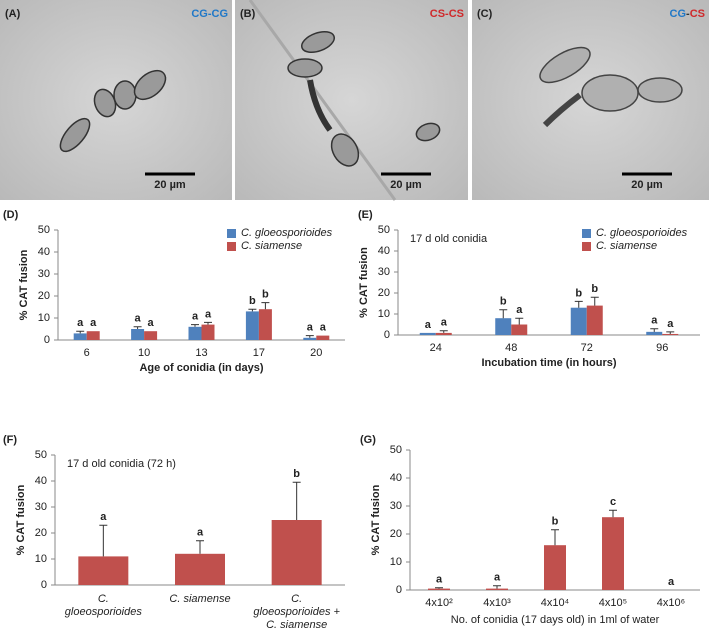 This screenshot has width=709, height=630. I want to click on panel-label: (G), so click(368, 440).